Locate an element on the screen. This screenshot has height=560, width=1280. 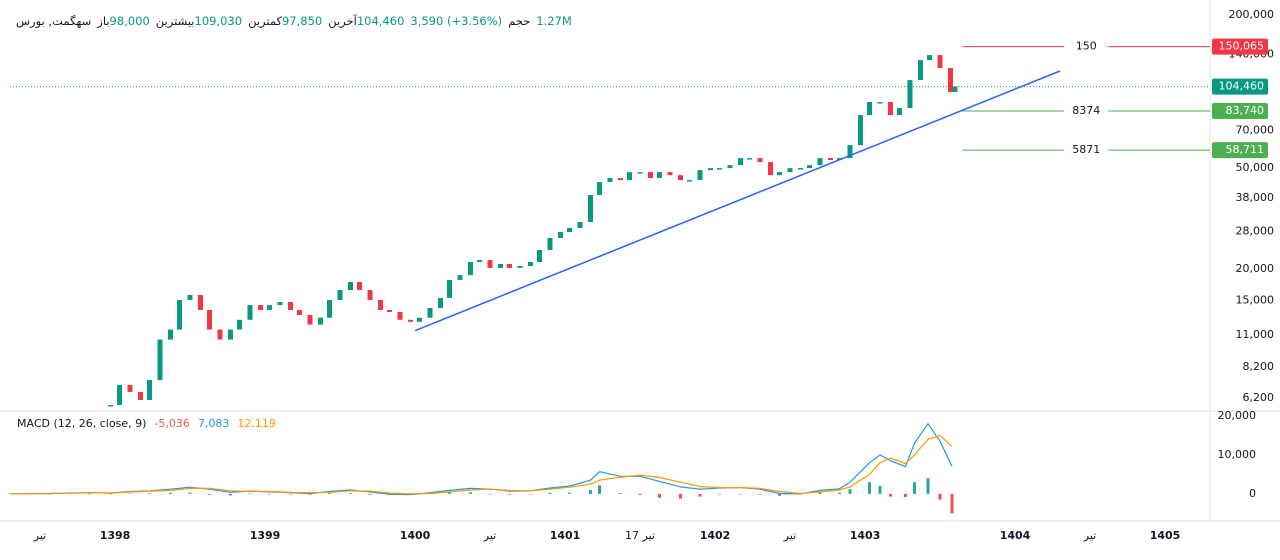
last-price-label: 104,460 is located at coordinates (1242, 86).